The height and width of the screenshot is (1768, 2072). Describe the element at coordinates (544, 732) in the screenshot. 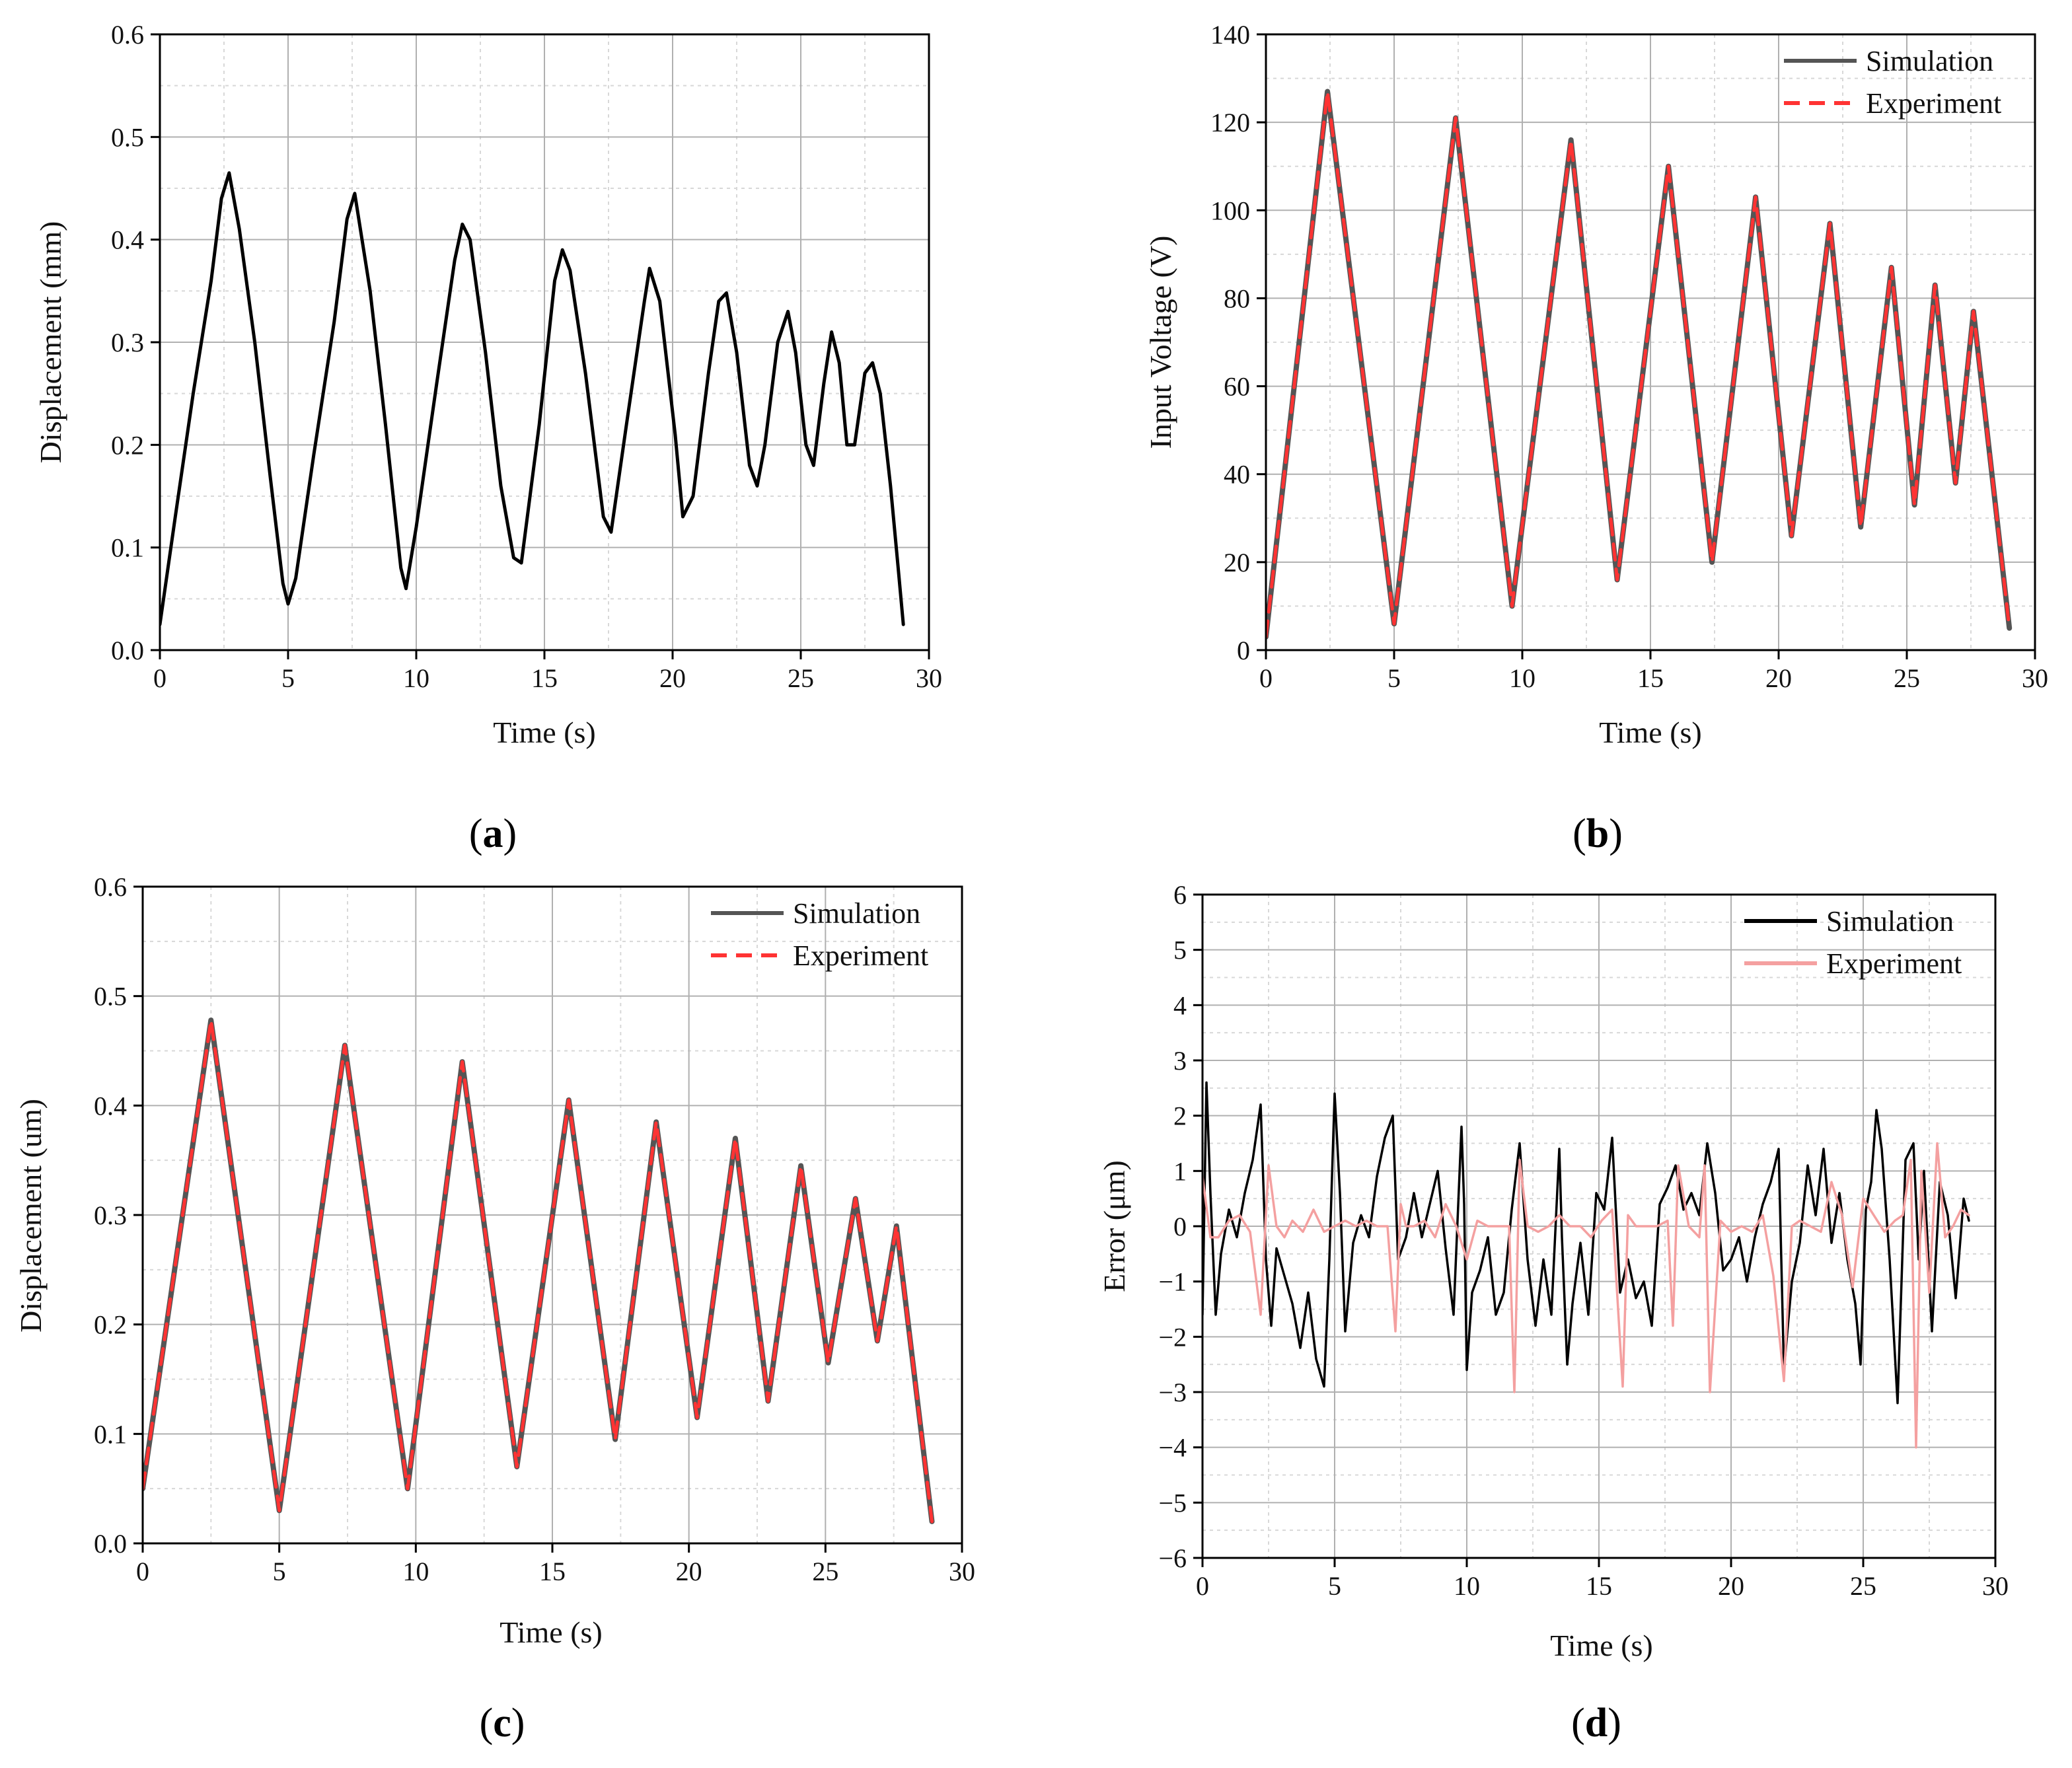

I see `x-axis-title-a: Time (s)` at that location.